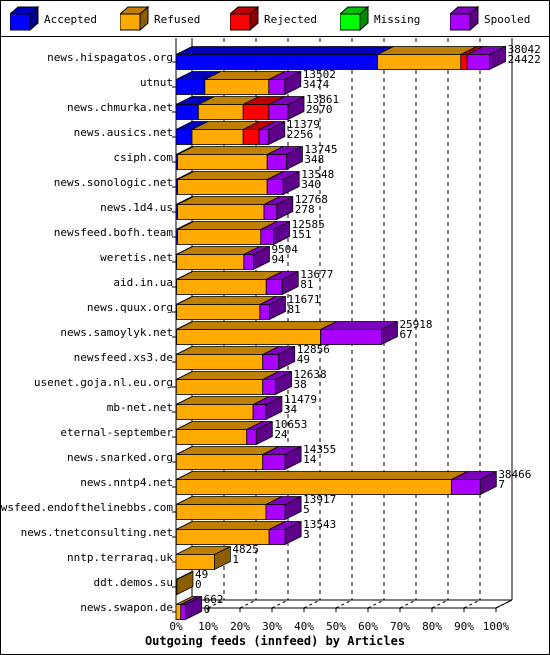 This screenshot has height=655, width=550. I want to click on value-label: 12856 49, so click(313, 354).